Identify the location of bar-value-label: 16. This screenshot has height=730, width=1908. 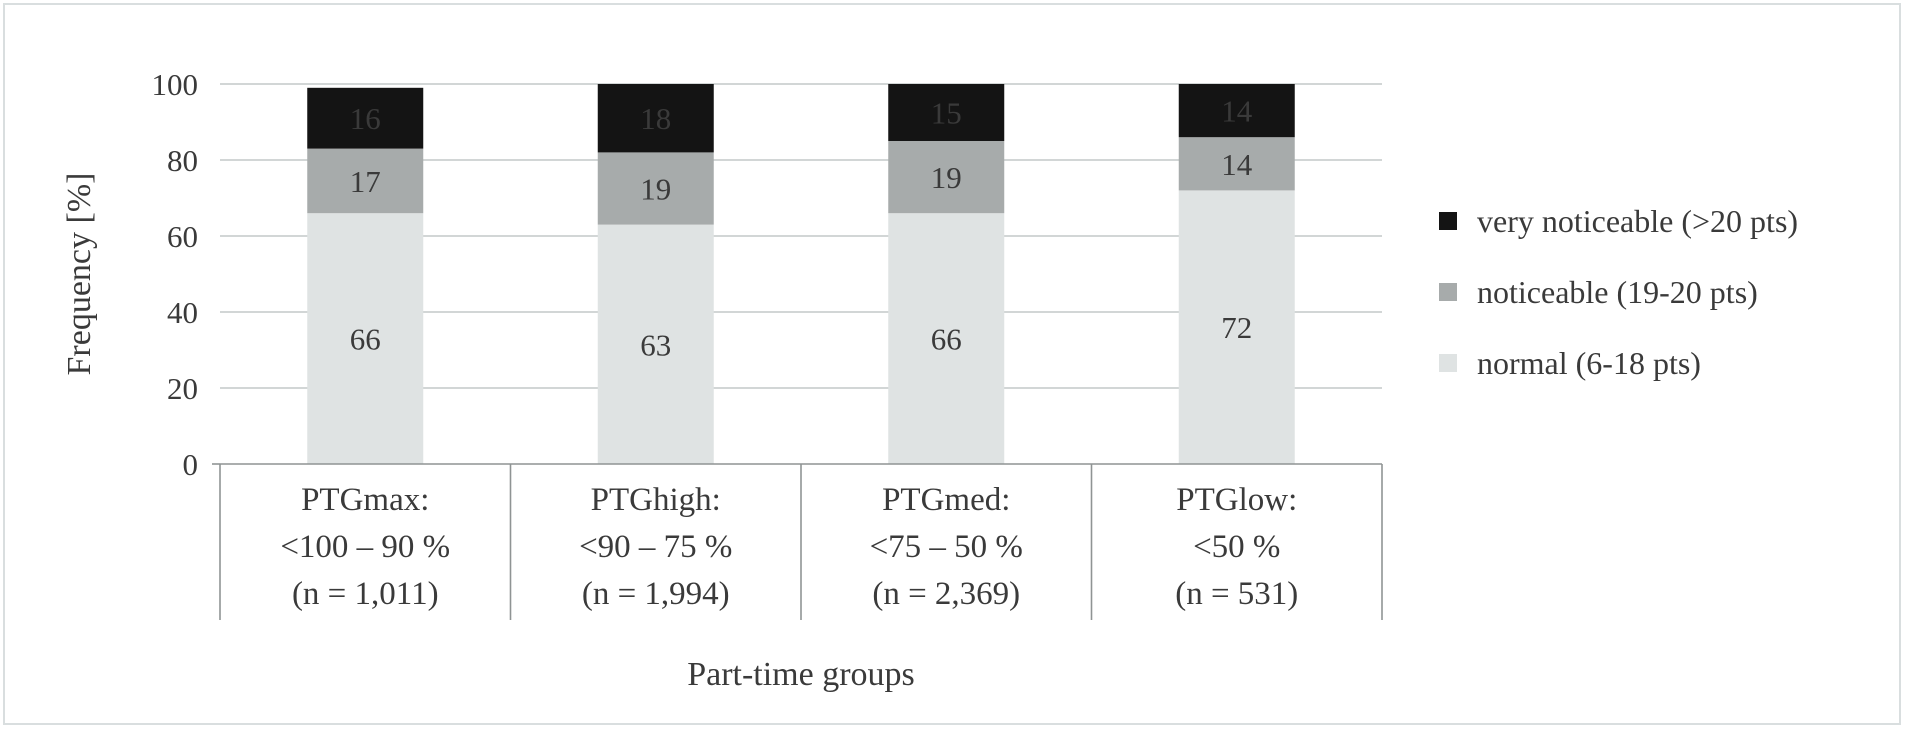
(365, 118).